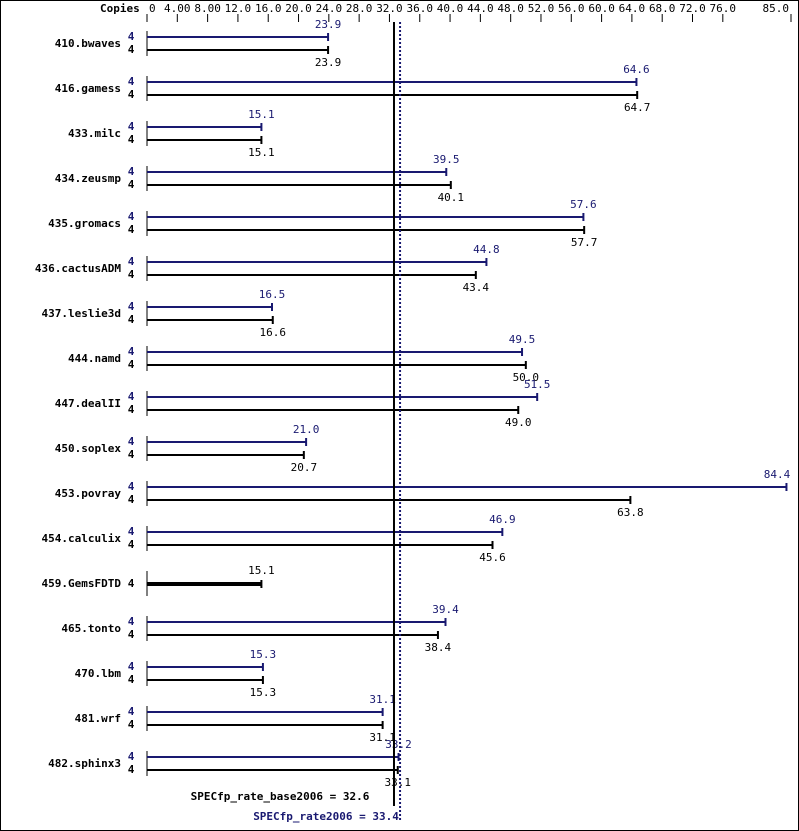 The image size is (799, 831). What do you see at coordinates (583, 204) in the screenshot?
I see `value-label: 57.6` at bounding box center [583, 204].